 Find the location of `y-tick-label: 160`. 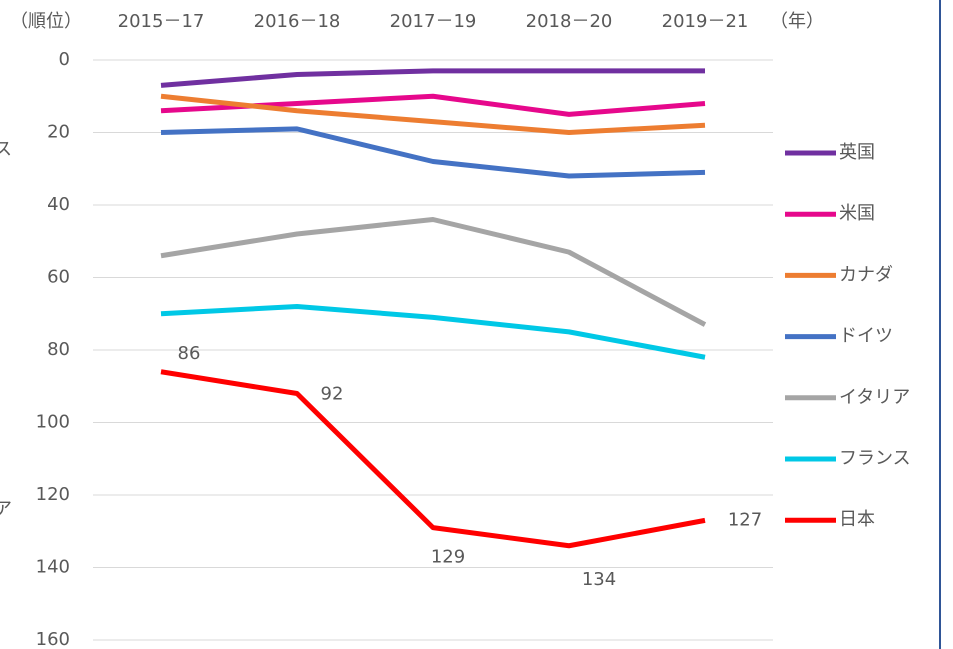

y-tick-label: 160 is located at coordinates (53, 639).